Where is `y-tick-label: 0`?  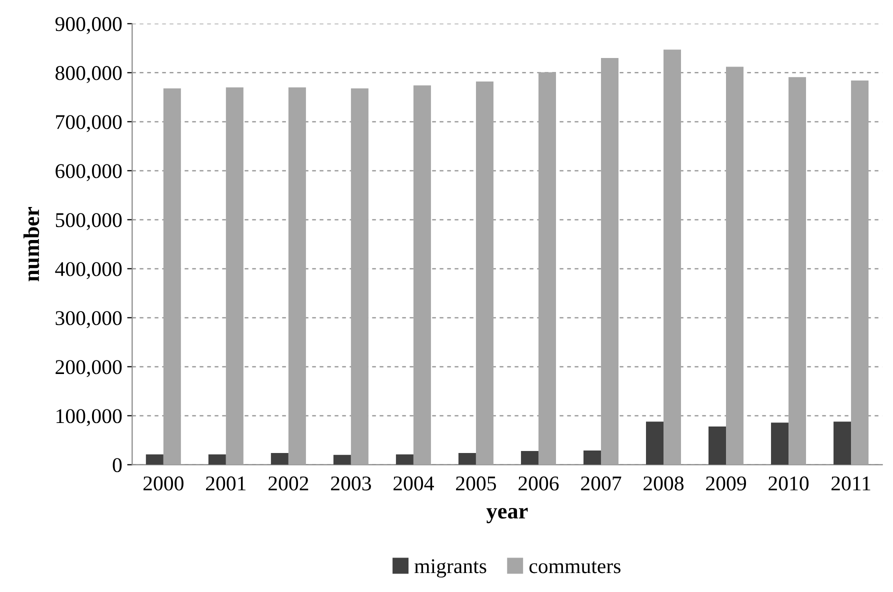
y-tick-label: 0 is located at coordinates (117, 465).